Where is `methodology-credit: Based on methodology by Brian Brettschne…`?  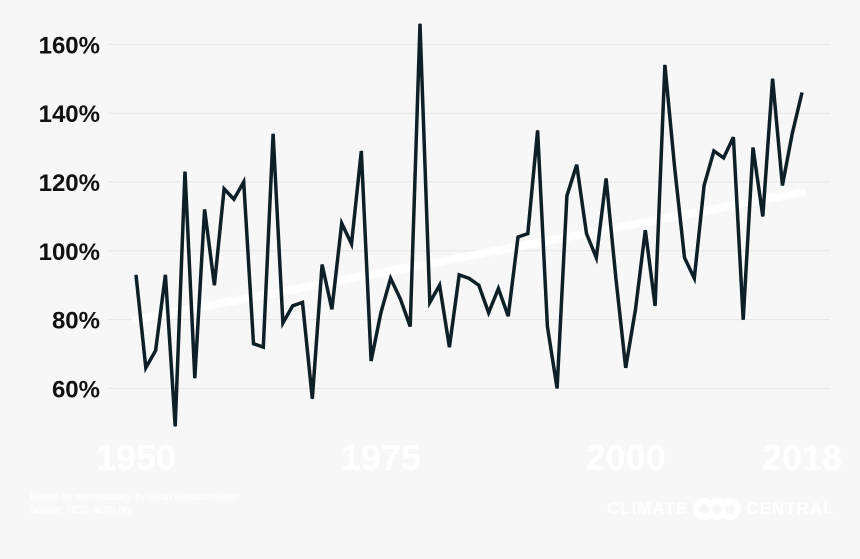
methodology-credit: Based on methodology by Brian Brettschne… is located at coordinates (135, 497).